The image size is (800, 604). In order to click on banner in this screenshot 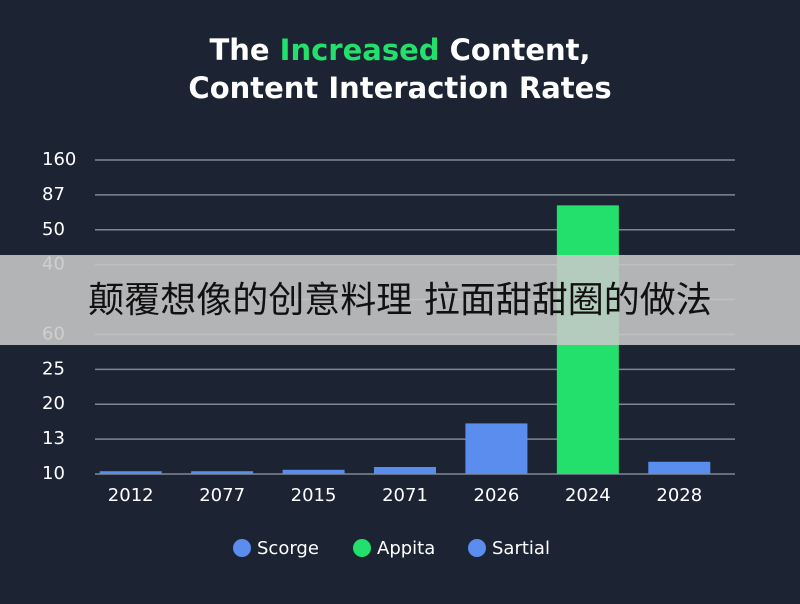, I will do `click(400, 300)`.